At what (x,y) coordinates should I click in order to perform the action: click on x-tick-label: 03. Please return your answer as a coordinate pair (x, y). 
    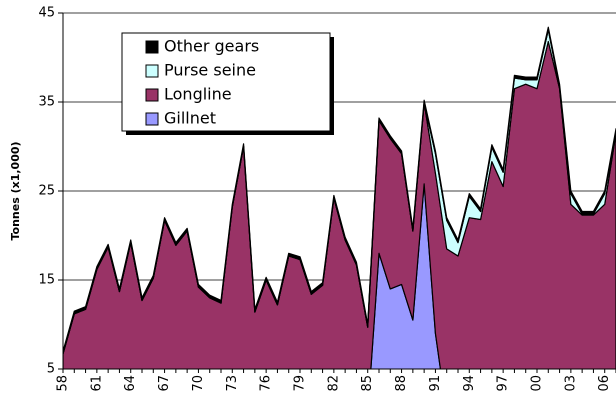
    Looking at the image, I should click on (570, 383).